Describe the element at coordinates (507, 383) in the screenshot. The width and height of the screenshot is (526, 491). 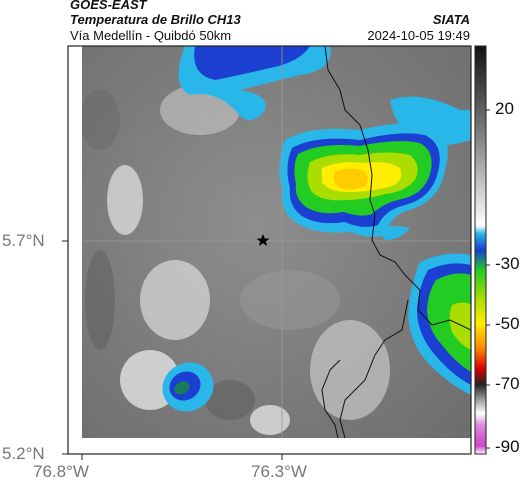
I see `colorbar-label-4: -70` at that location.